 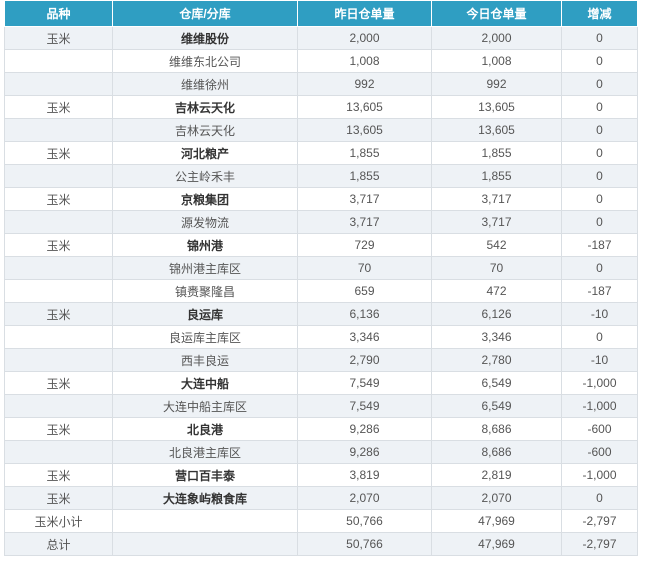 I want to click on cell-today-receipts: 47,969, so click(x=496, y=521).